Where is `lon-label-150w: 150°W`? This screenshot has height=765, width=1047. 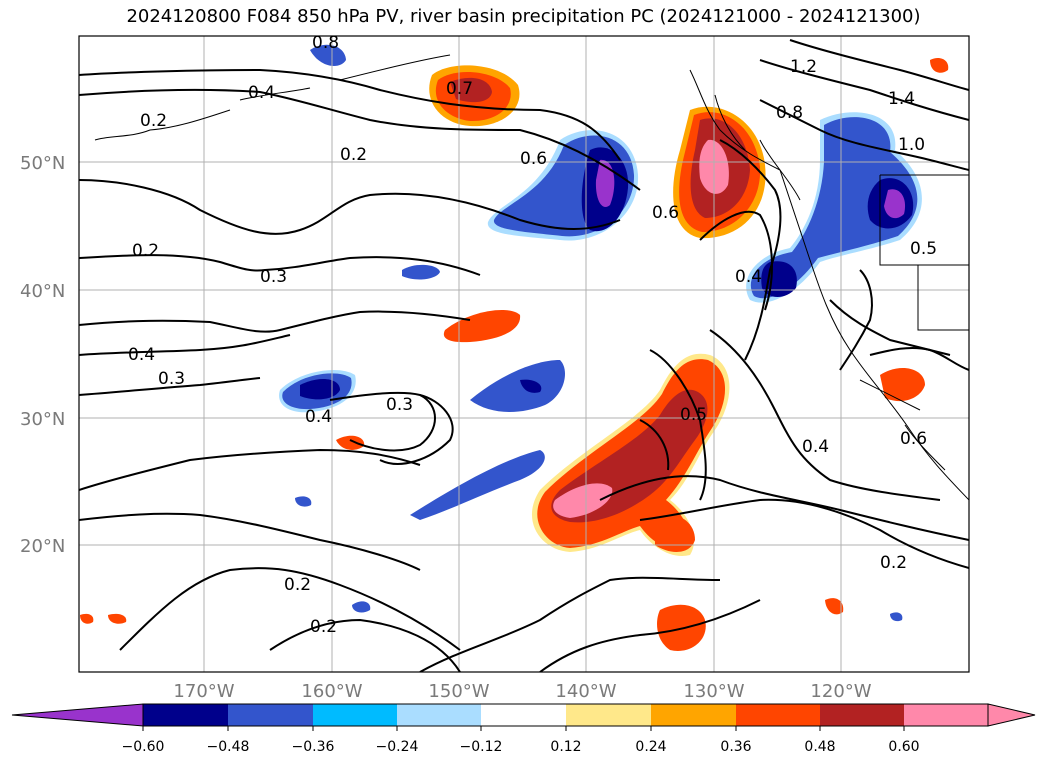
lon-label-150w: 150°W is located at coordinates (458, 691).